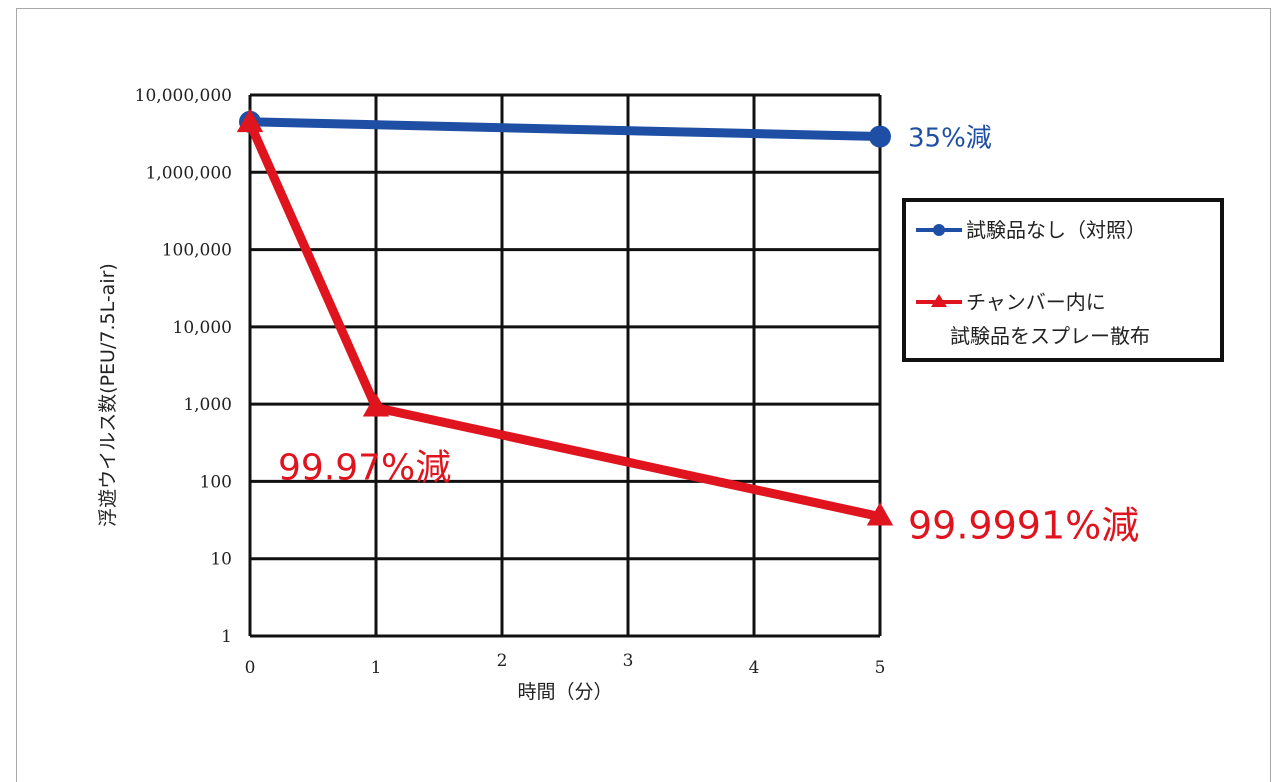 The image size is (1277, 782). What do you see at coordinates (250, 668) in the screenshot?
I see `x-tick-label: 0` at bounding box center [250, 668].